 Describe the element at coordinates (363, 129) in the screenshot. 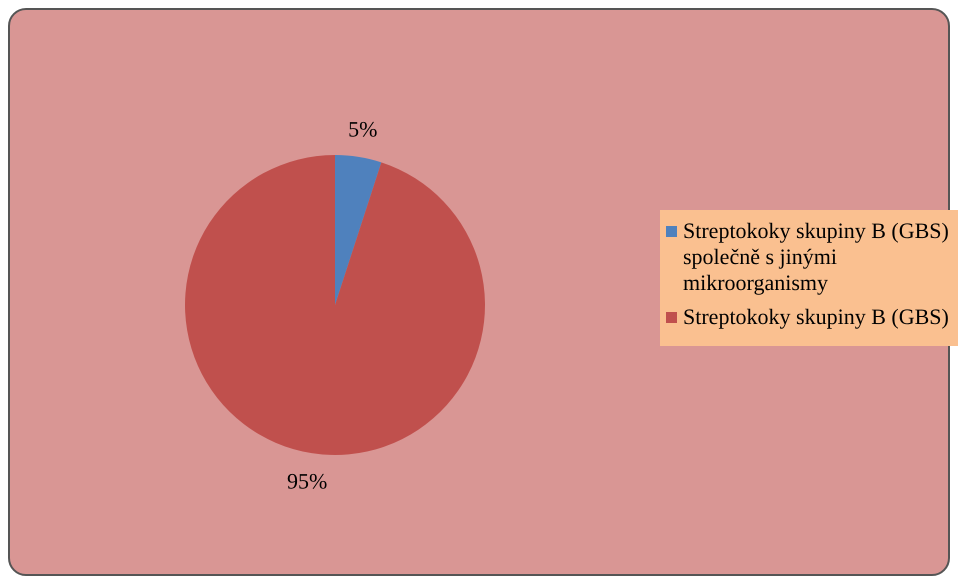

I see `data-label: 5%` at that location.